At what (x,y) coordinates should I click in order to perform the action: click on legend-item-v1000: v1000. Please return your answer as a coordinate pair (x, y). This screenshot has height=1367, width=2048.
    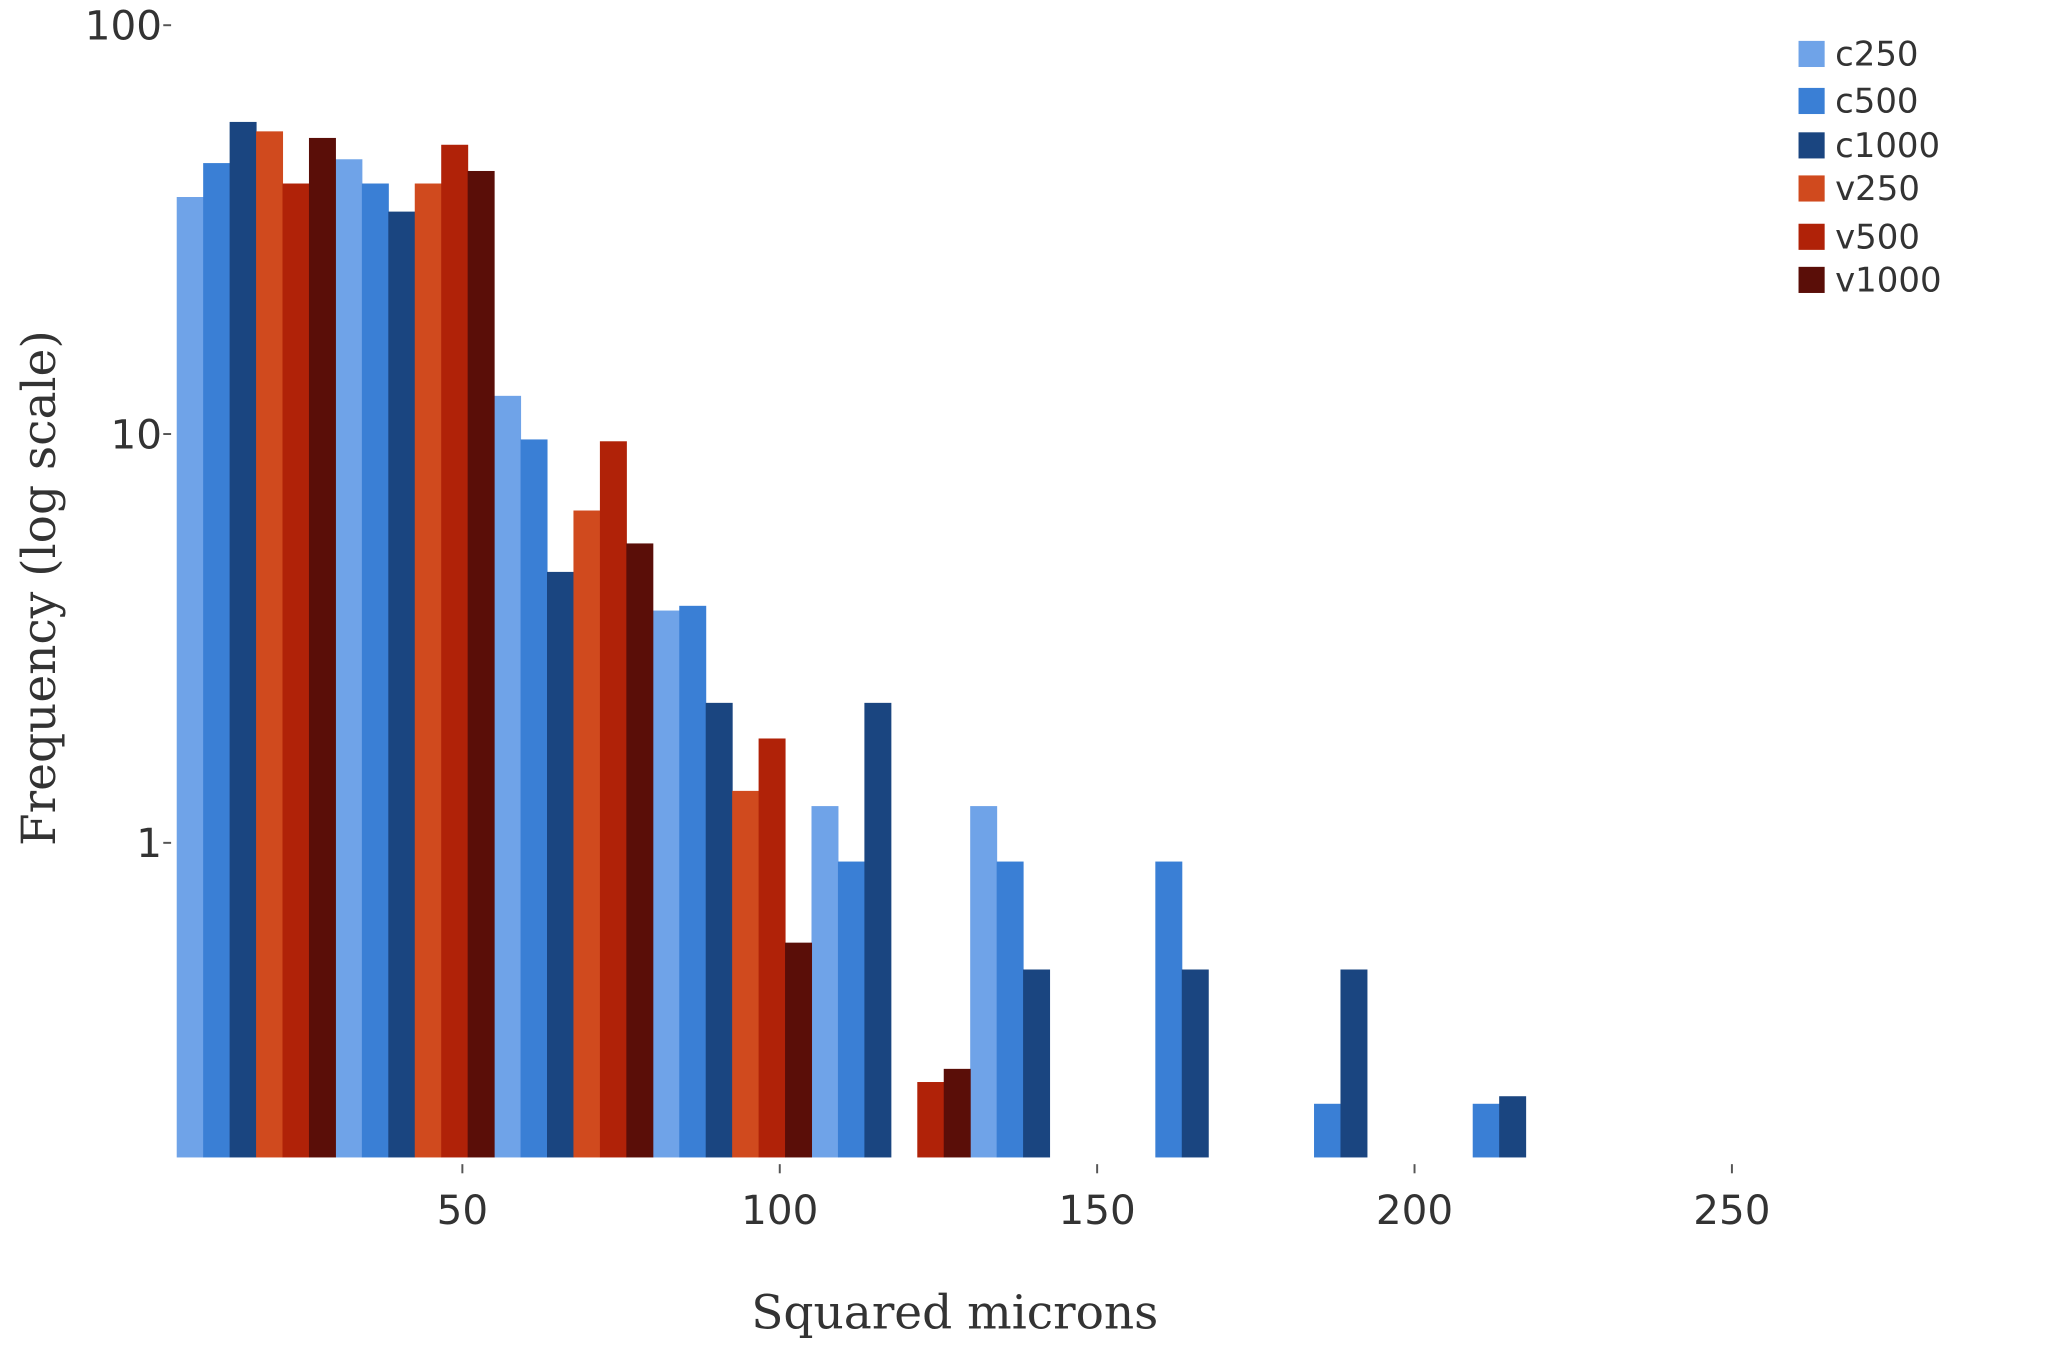
    Looking at the image, I should click on (1870, 281).